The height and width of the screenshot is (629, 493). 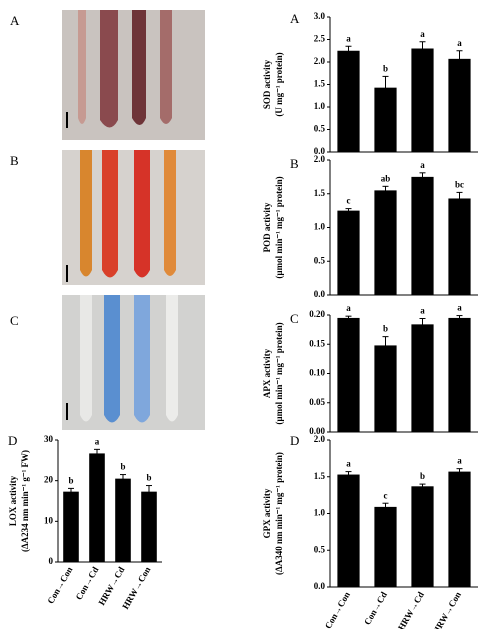 I want to click on y-axis-label: GPX activity, so click(x=267, y=513).